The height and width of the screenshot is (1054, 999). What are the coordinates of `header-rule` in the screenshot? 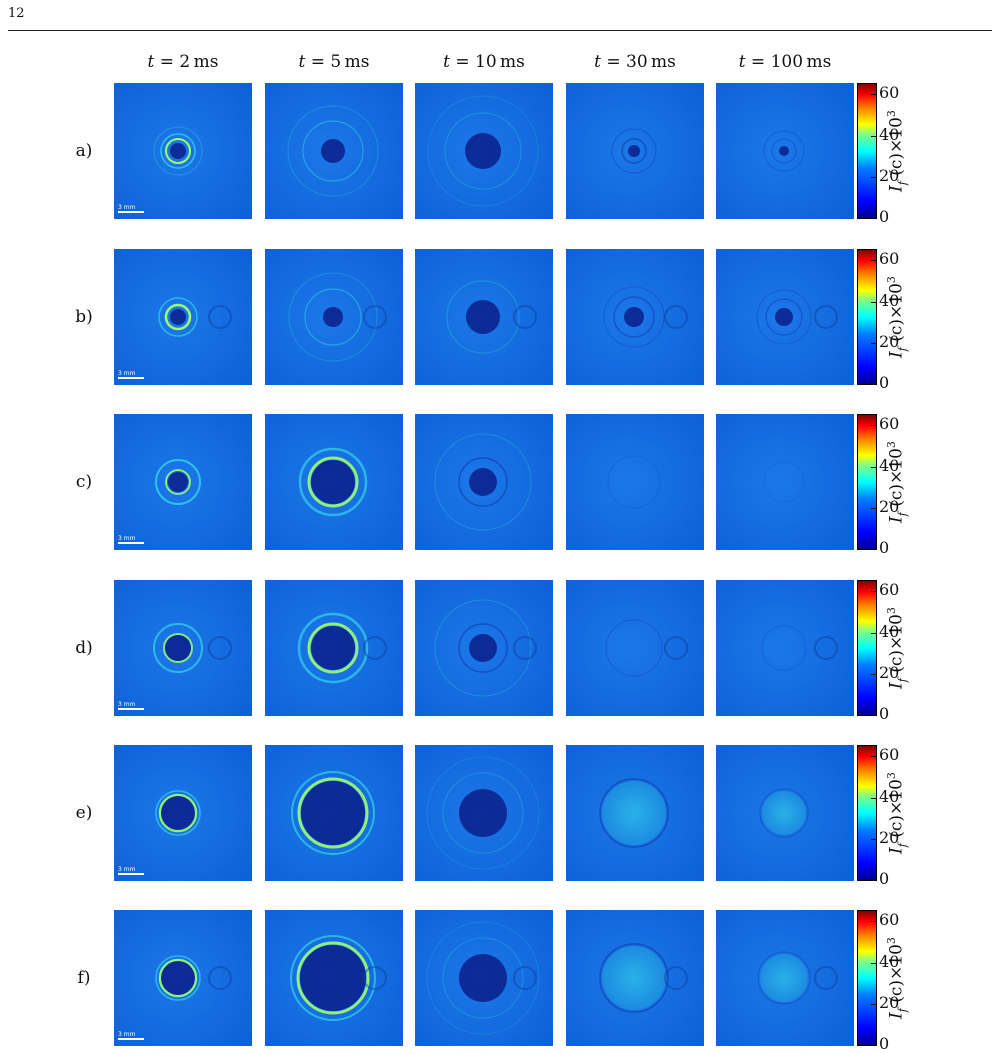 It's located at (500, 30).